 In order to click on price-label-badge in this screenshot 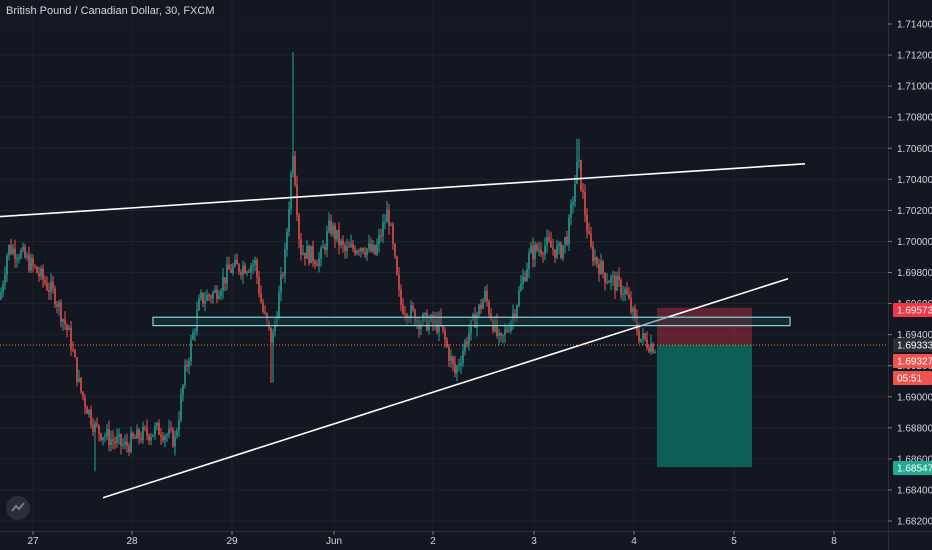, I will do `click(912, 345)`.